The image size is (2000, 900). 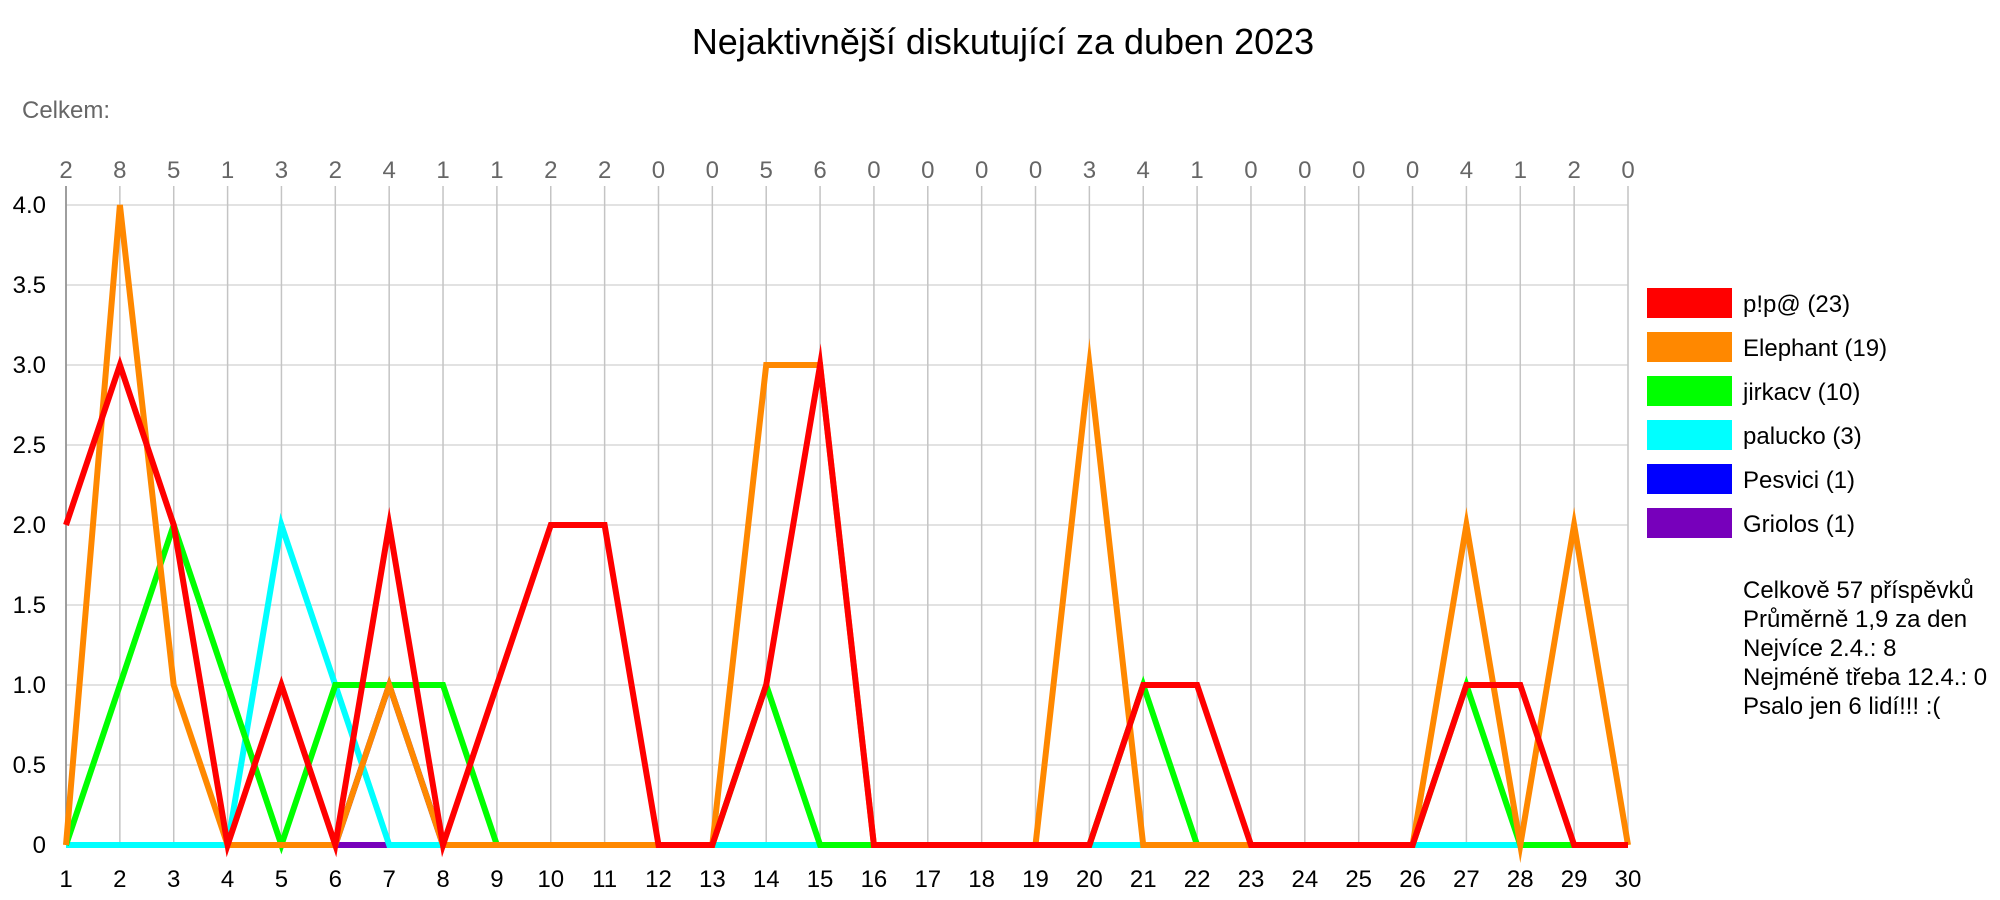 What do you see at coordinates (335, 879) in the screenshot?
I see `x-tick-label: 6` at bounding box center [335, 879].